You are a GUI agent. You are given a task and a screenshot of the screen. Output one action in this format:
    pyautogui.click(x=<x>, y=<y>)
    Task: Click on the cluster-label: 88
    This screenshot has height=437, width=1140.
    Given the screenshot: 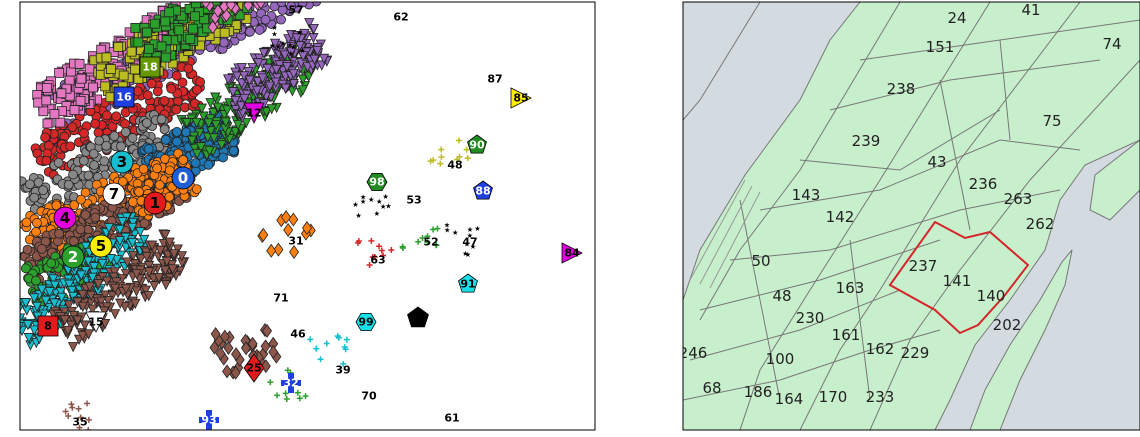 What is the action you would take?
    pyautogui.click(x=482, y=191)
    